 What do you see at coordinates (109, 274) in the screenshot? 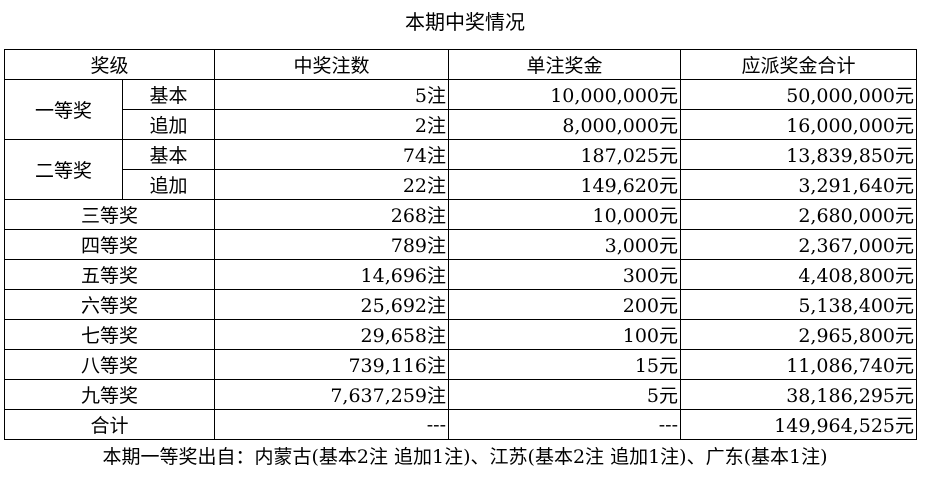
I see `level-cell: 五等奖` at bounding box center [109, 274].